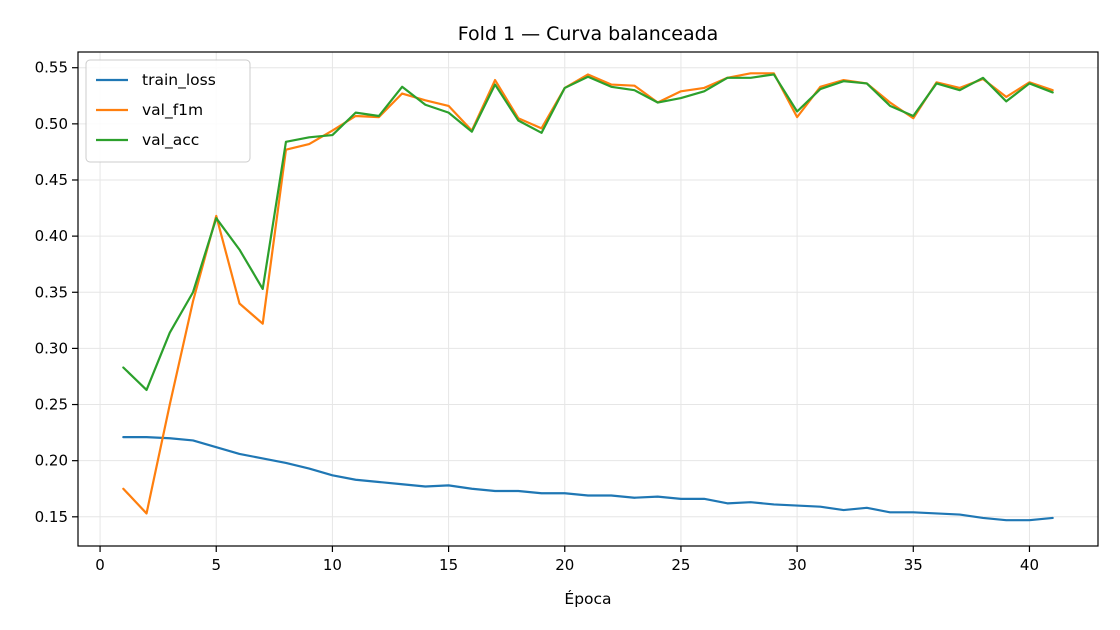 This screenshot has width=1120, height=630. Describe the element at coordinates (51, 236) in the screenshot. I see `y-tick-label: 0.40` at that location.